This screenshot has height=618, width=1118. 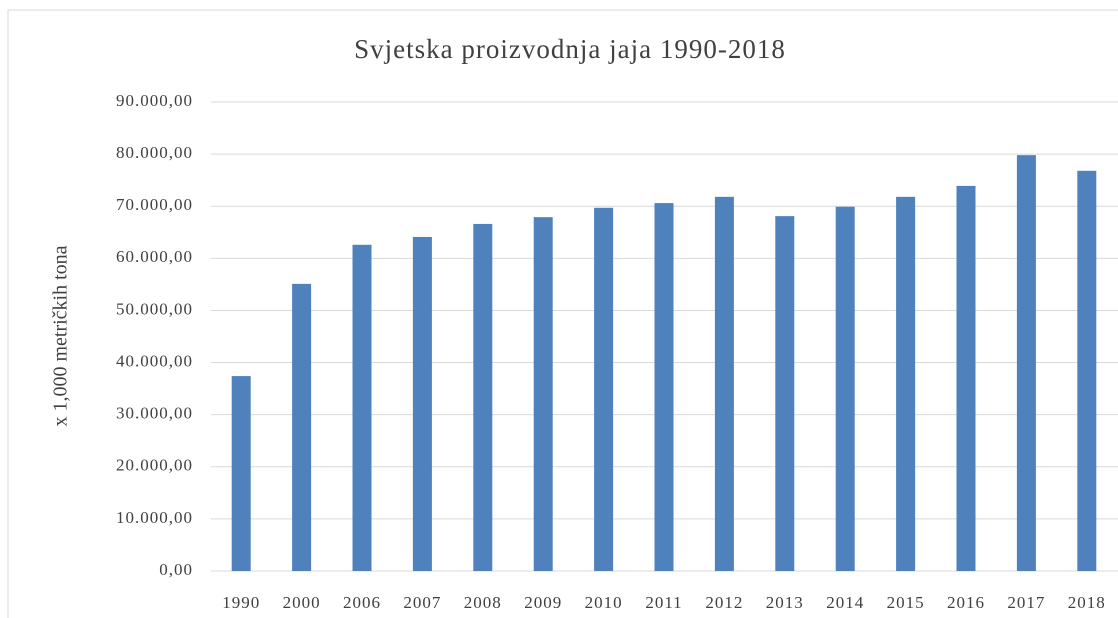 What do you see at coordinates (362, 602) in the screenshot?
I see `x-tick-label: 2006` at bounding box center [362, 602].